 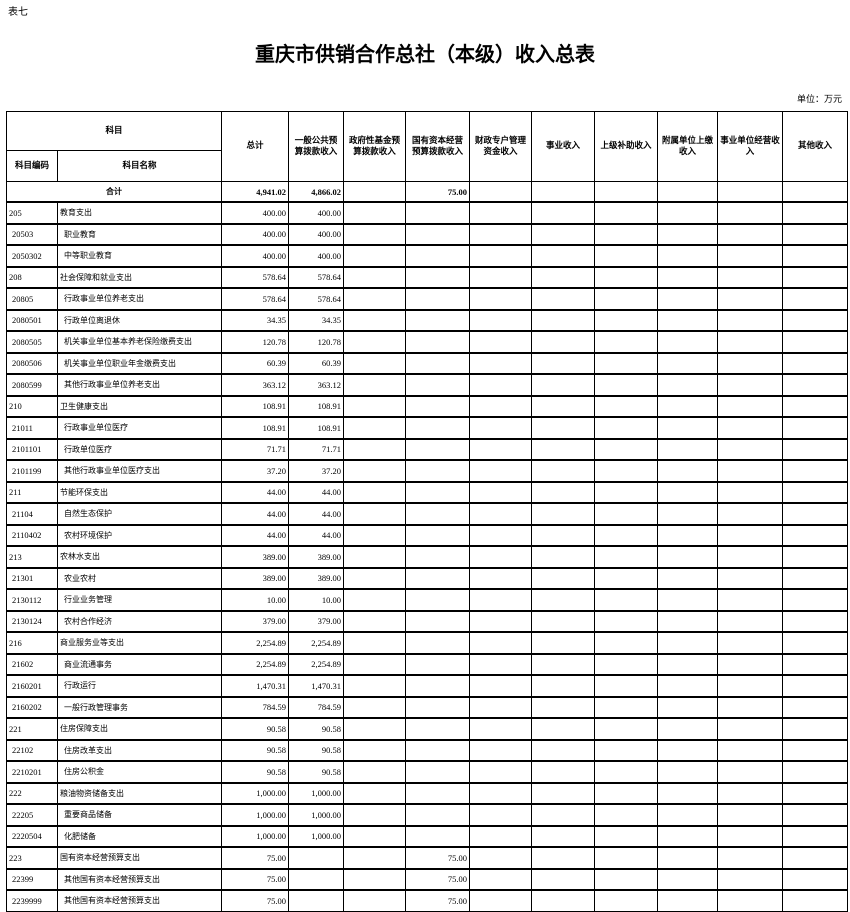 I want to click on general-budget-cell: 578.64, so click(x=316, y=277).